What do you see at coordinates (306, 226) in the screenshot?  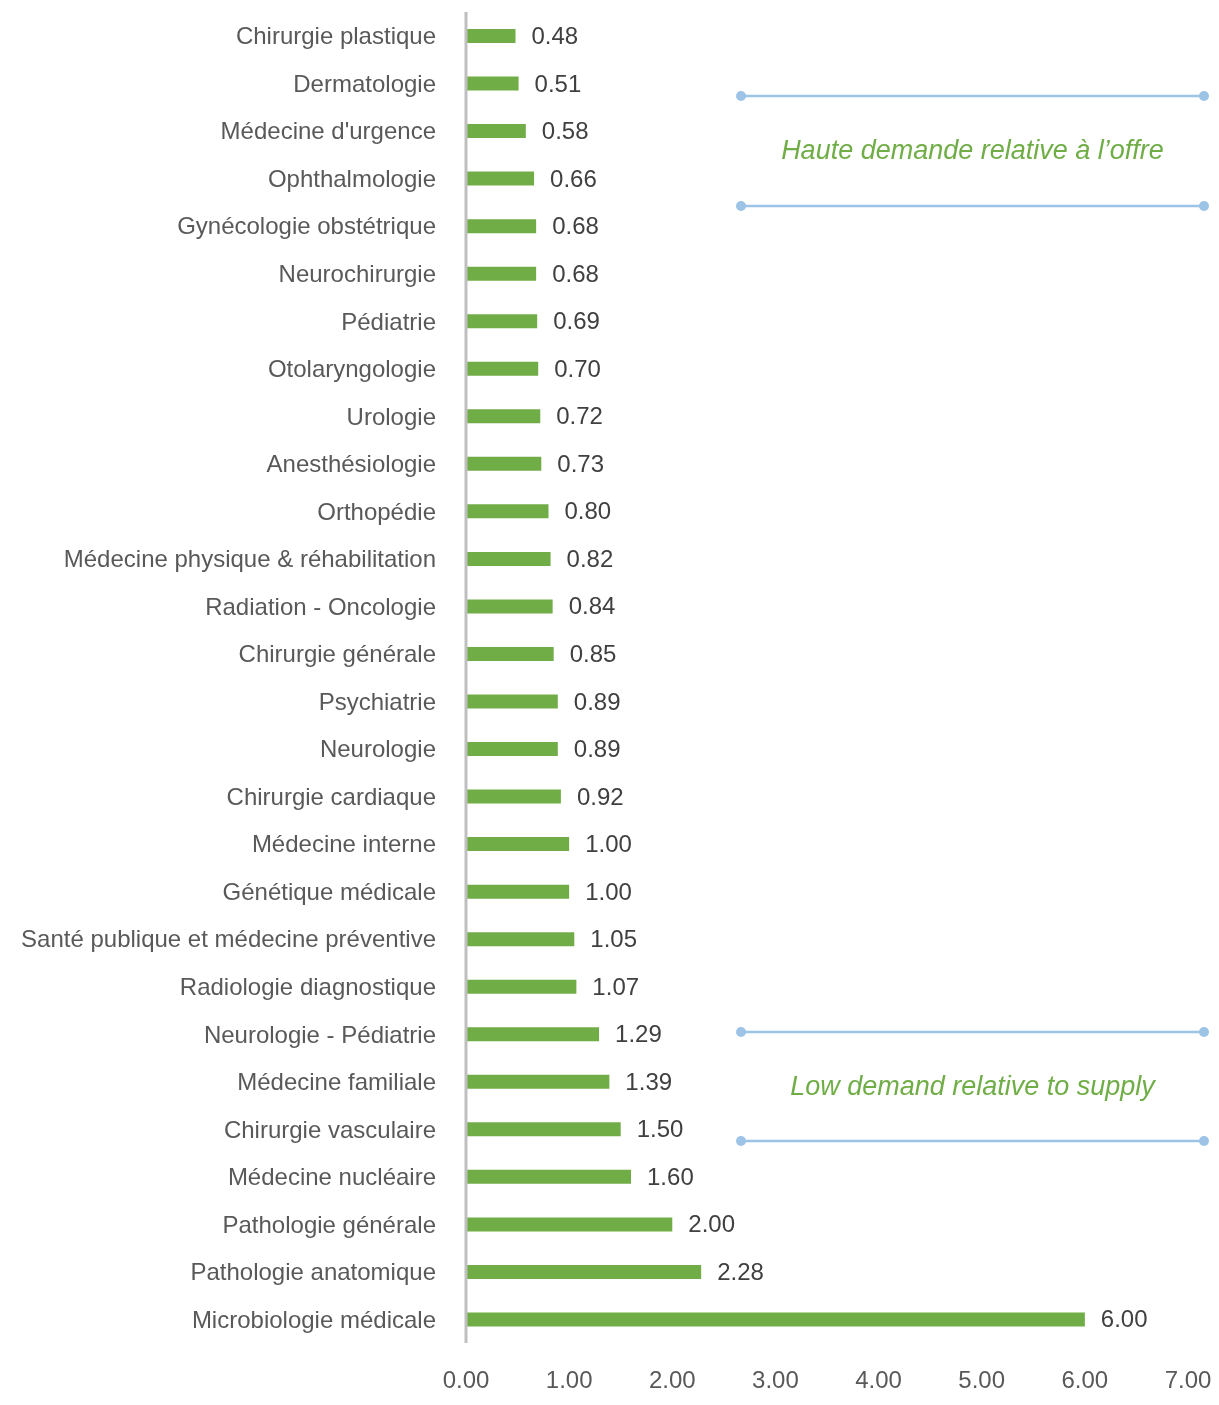 I see `y-tick-label: Gynécologie obstétrique` at bounding box center [306, 226].